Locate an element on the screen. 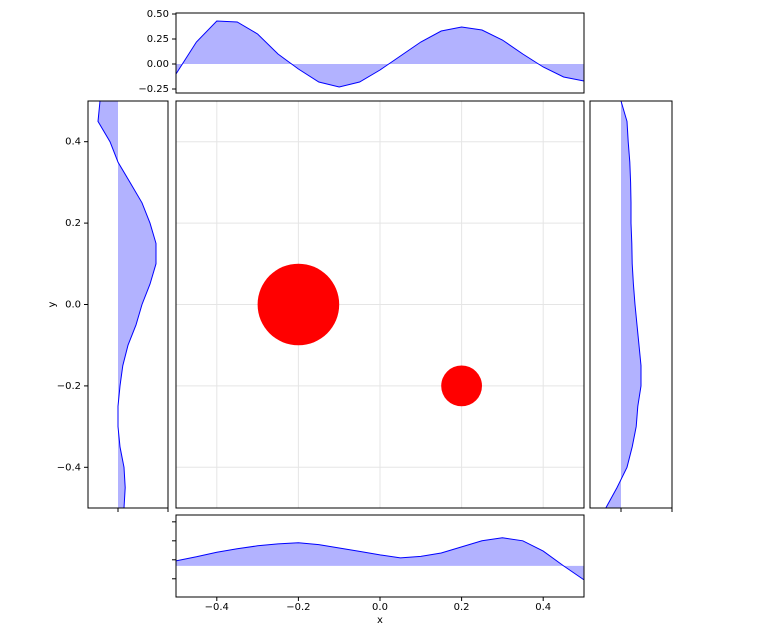 This screenshot has width=760, height=634. x-tick-label: 0.2 is located at coordinates (462, 607).